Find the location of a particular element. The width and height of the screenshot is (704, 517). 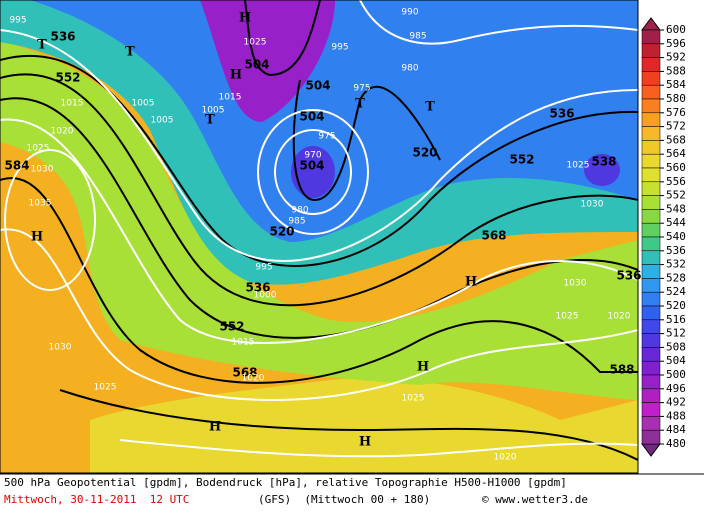

legend-label: 592 is located at coordinates (676, 57).